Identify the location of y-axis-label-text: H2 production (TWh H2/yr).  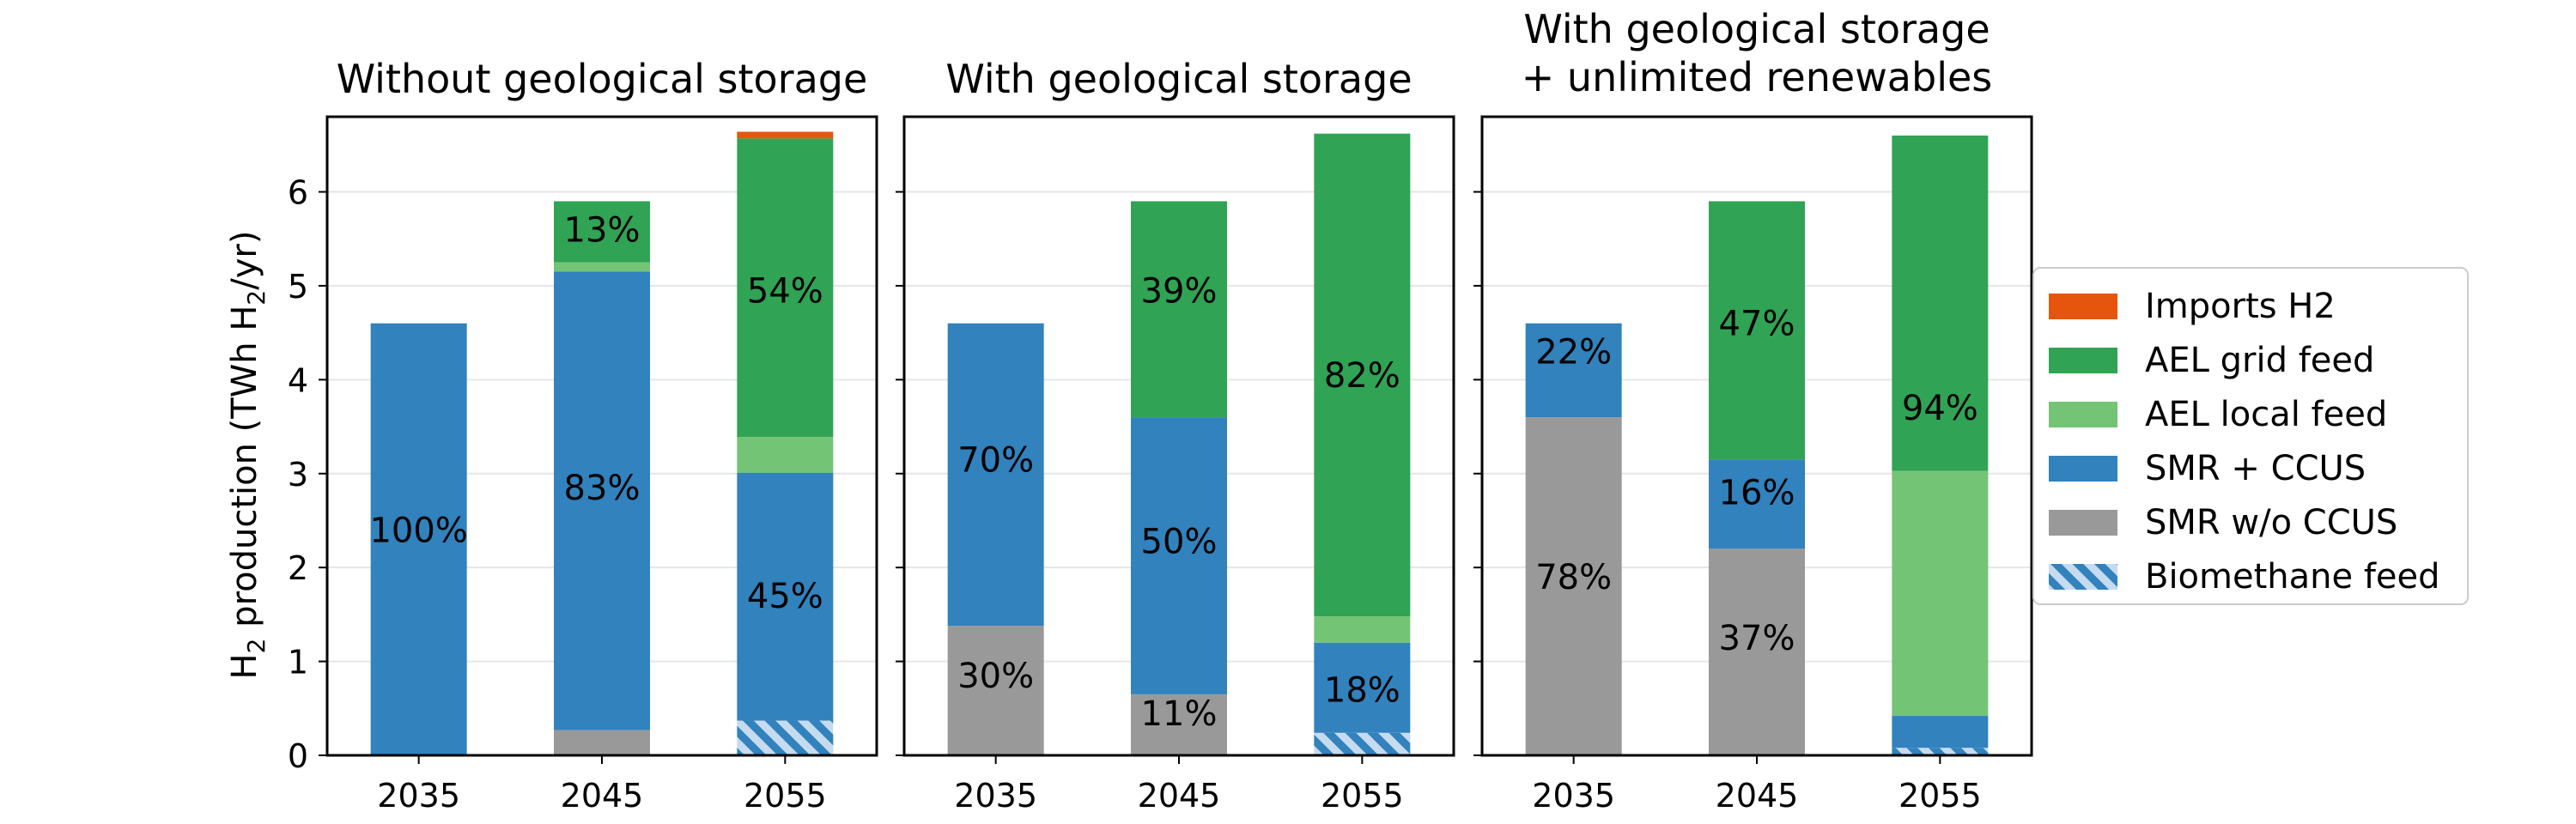
(248, 455).